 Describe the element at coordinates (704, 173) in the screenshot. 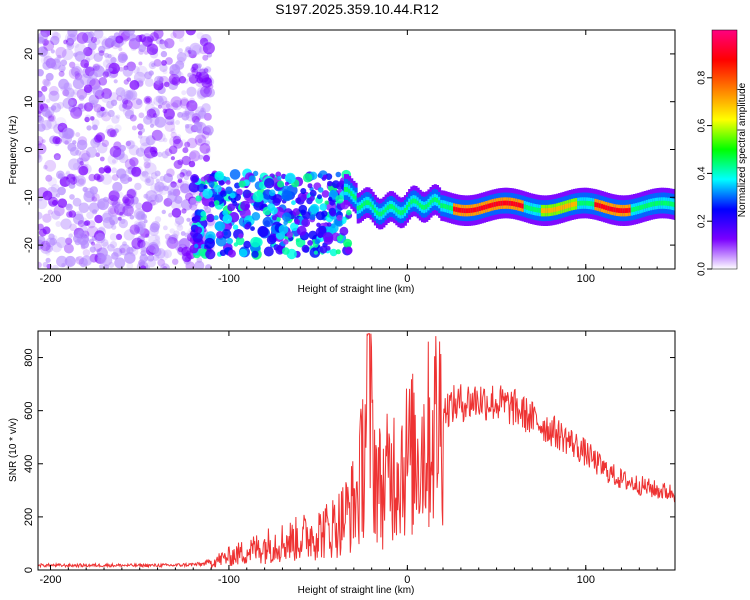

I see `colorbar-ticks: 0.0 0.2 0.4 0.6 0.8` at that location.